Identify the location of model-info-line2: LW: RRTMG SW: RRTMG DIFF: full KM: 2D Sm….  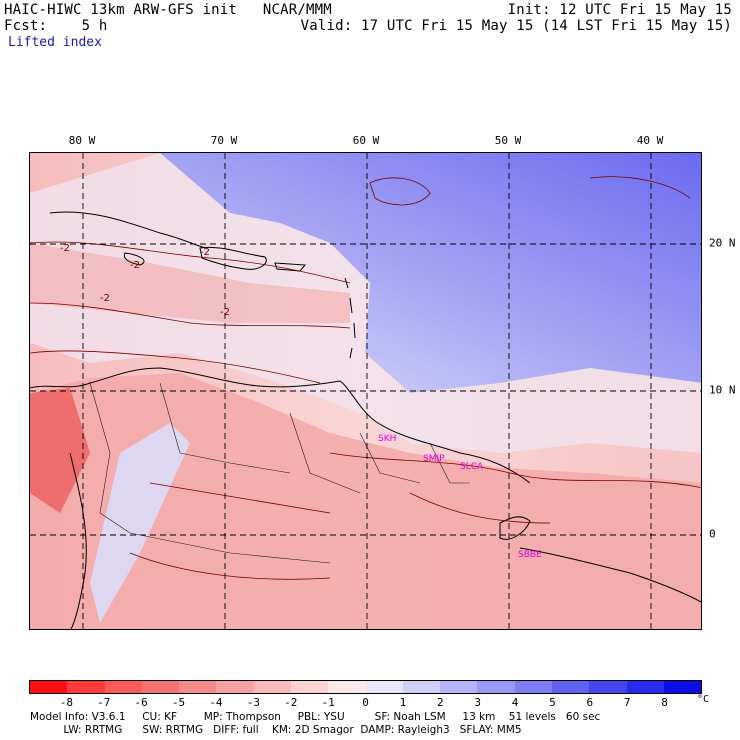
(276, 730).